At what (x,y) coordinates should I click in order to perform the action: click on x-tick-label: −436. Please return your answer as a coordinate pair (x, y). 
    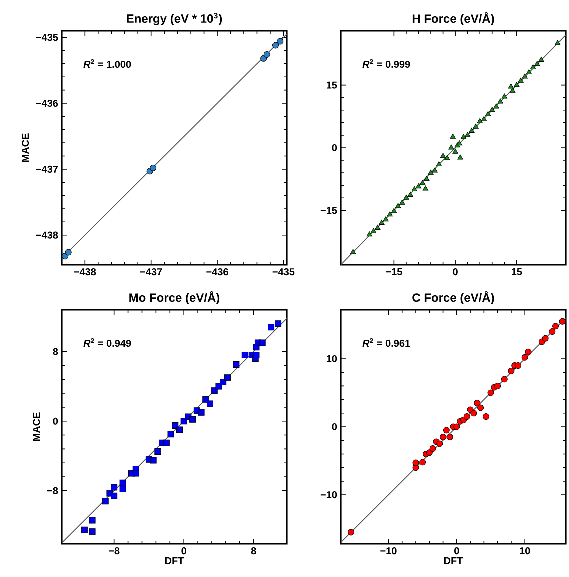
    Looking at the image, I should click on (217, 272).